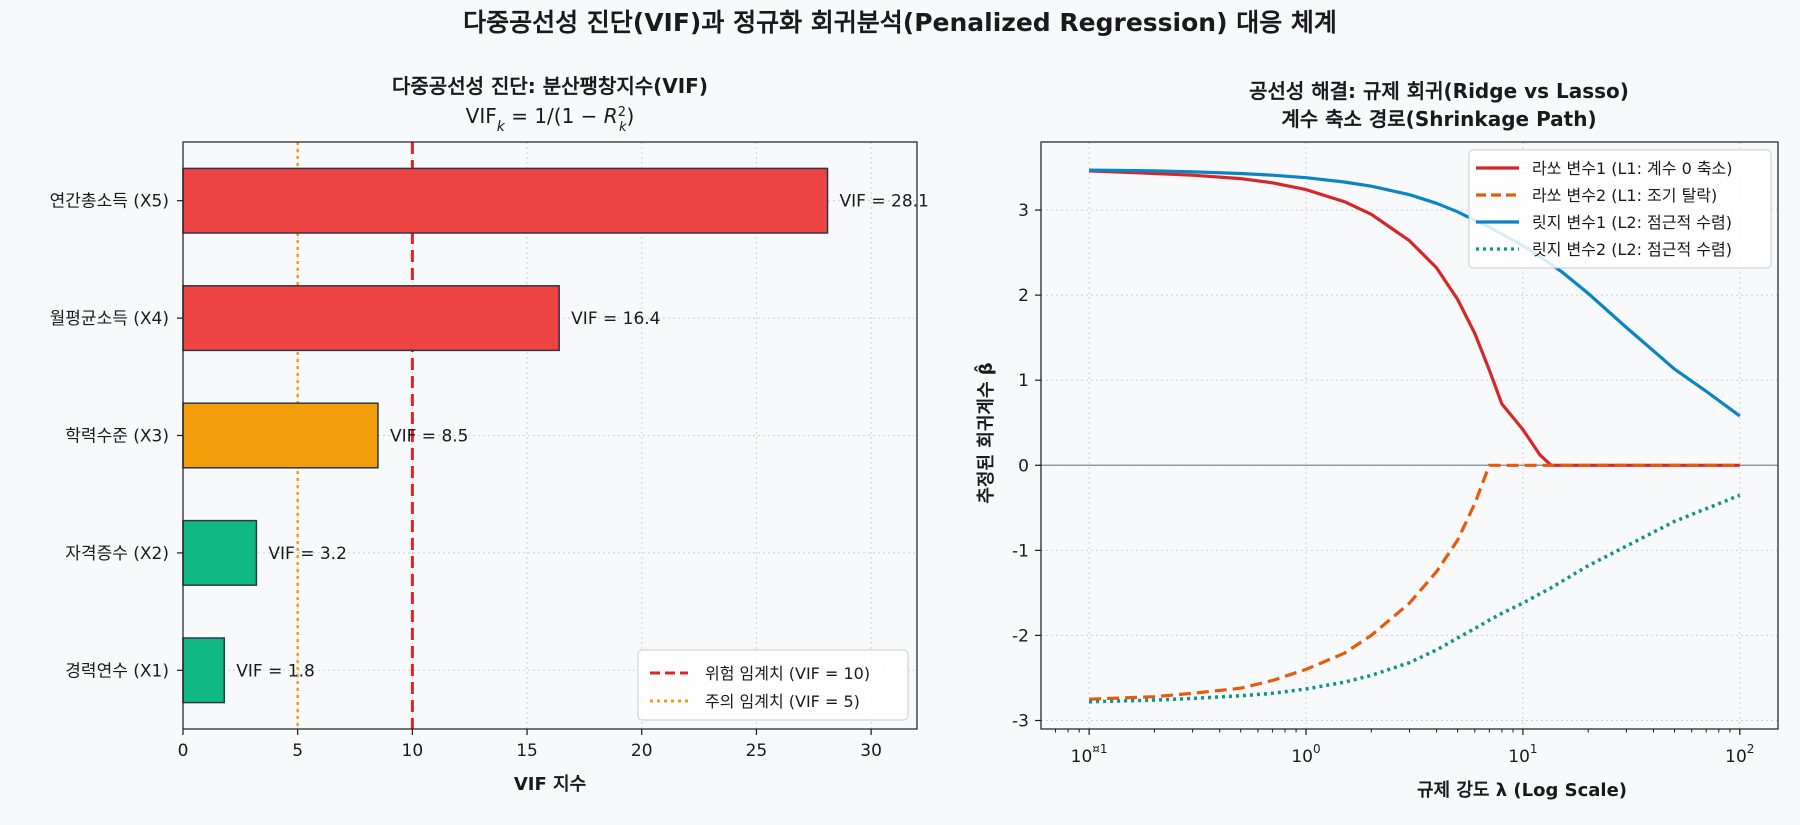 Image resolution: width=1800 pixels, height=825 pixels. What do you see at coordinates (871, 751) in the screenshot?
I see `vif-x-tick-label: 30` at bounding box center [871, 751].